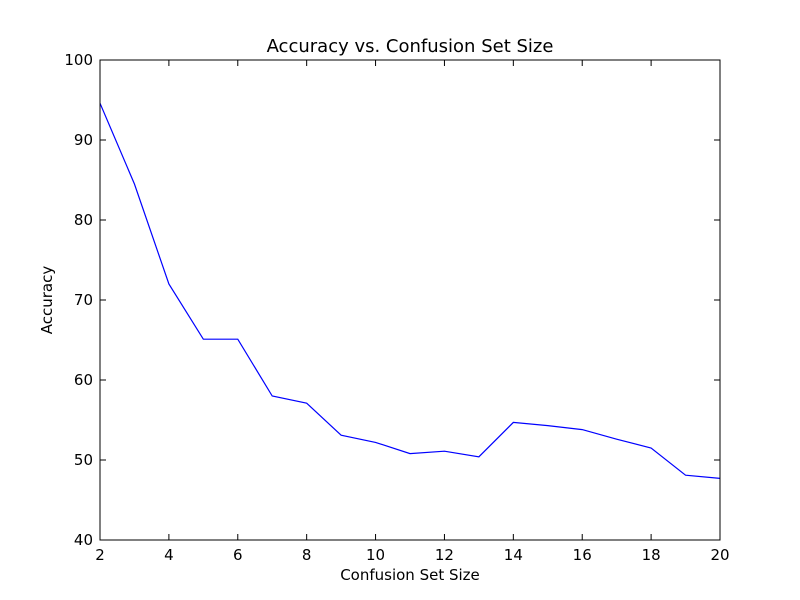  I want to click on x-tick-label: 2, so click(100, 555).